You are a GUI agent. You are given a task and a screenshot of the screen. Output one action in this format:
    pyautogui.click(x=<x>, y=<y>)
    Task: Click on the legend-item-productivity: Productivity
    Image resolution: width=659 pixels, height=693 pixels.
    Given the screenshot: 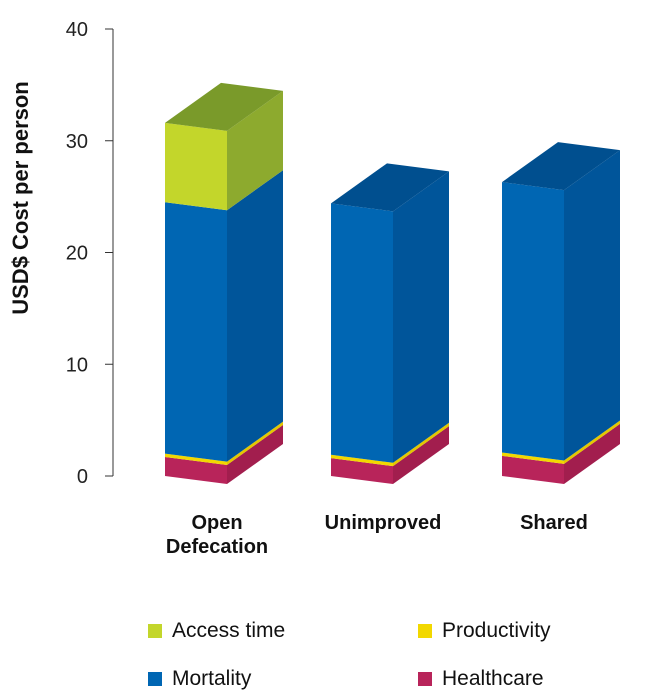 What is the action you would take?
    pyautogui.click(x=484, y=630)
    